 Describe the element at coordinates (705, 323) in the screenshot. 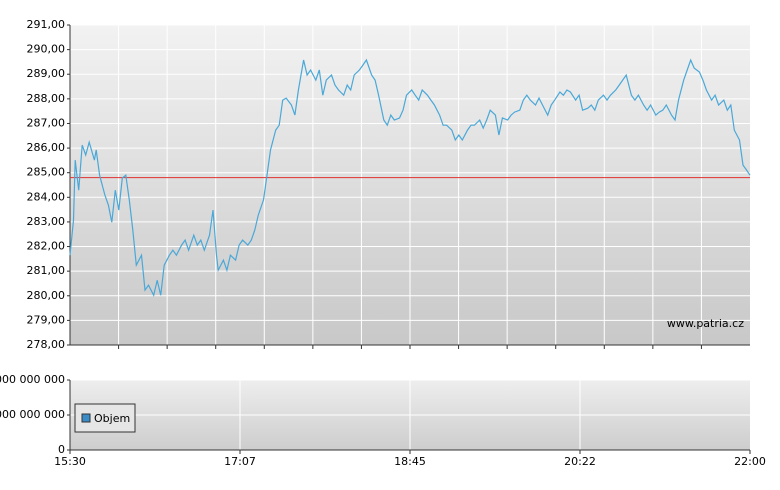

I see `watermark: www.patria.cz` at that location.